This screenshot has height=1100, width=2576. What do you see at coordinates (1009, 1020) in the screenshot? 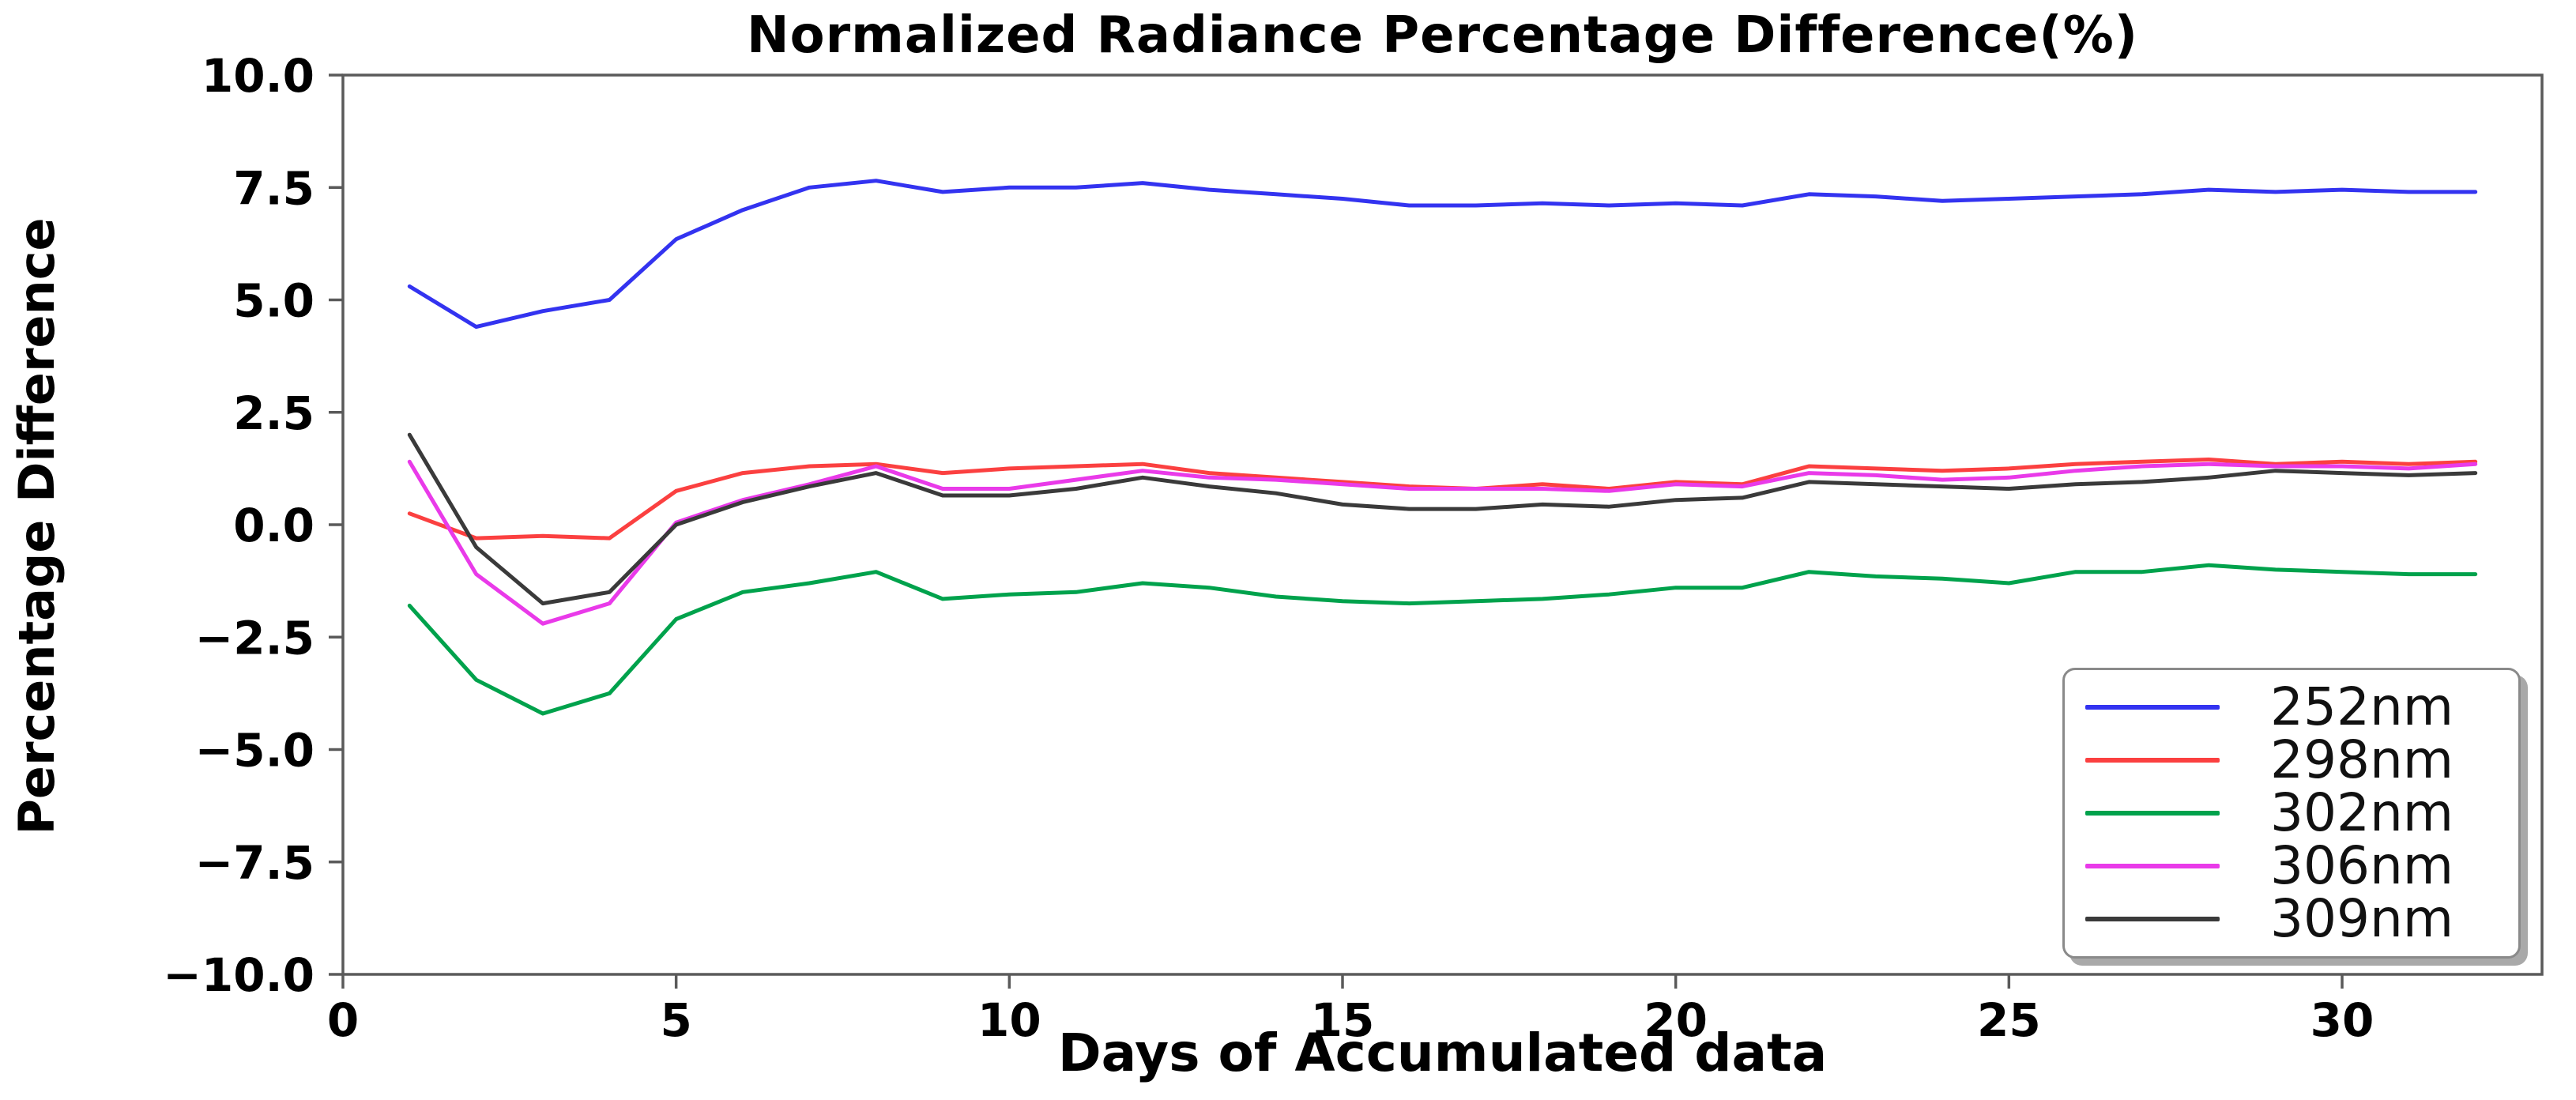
I see `x-tick-label: 10` at bounding box center [1009, 1020].